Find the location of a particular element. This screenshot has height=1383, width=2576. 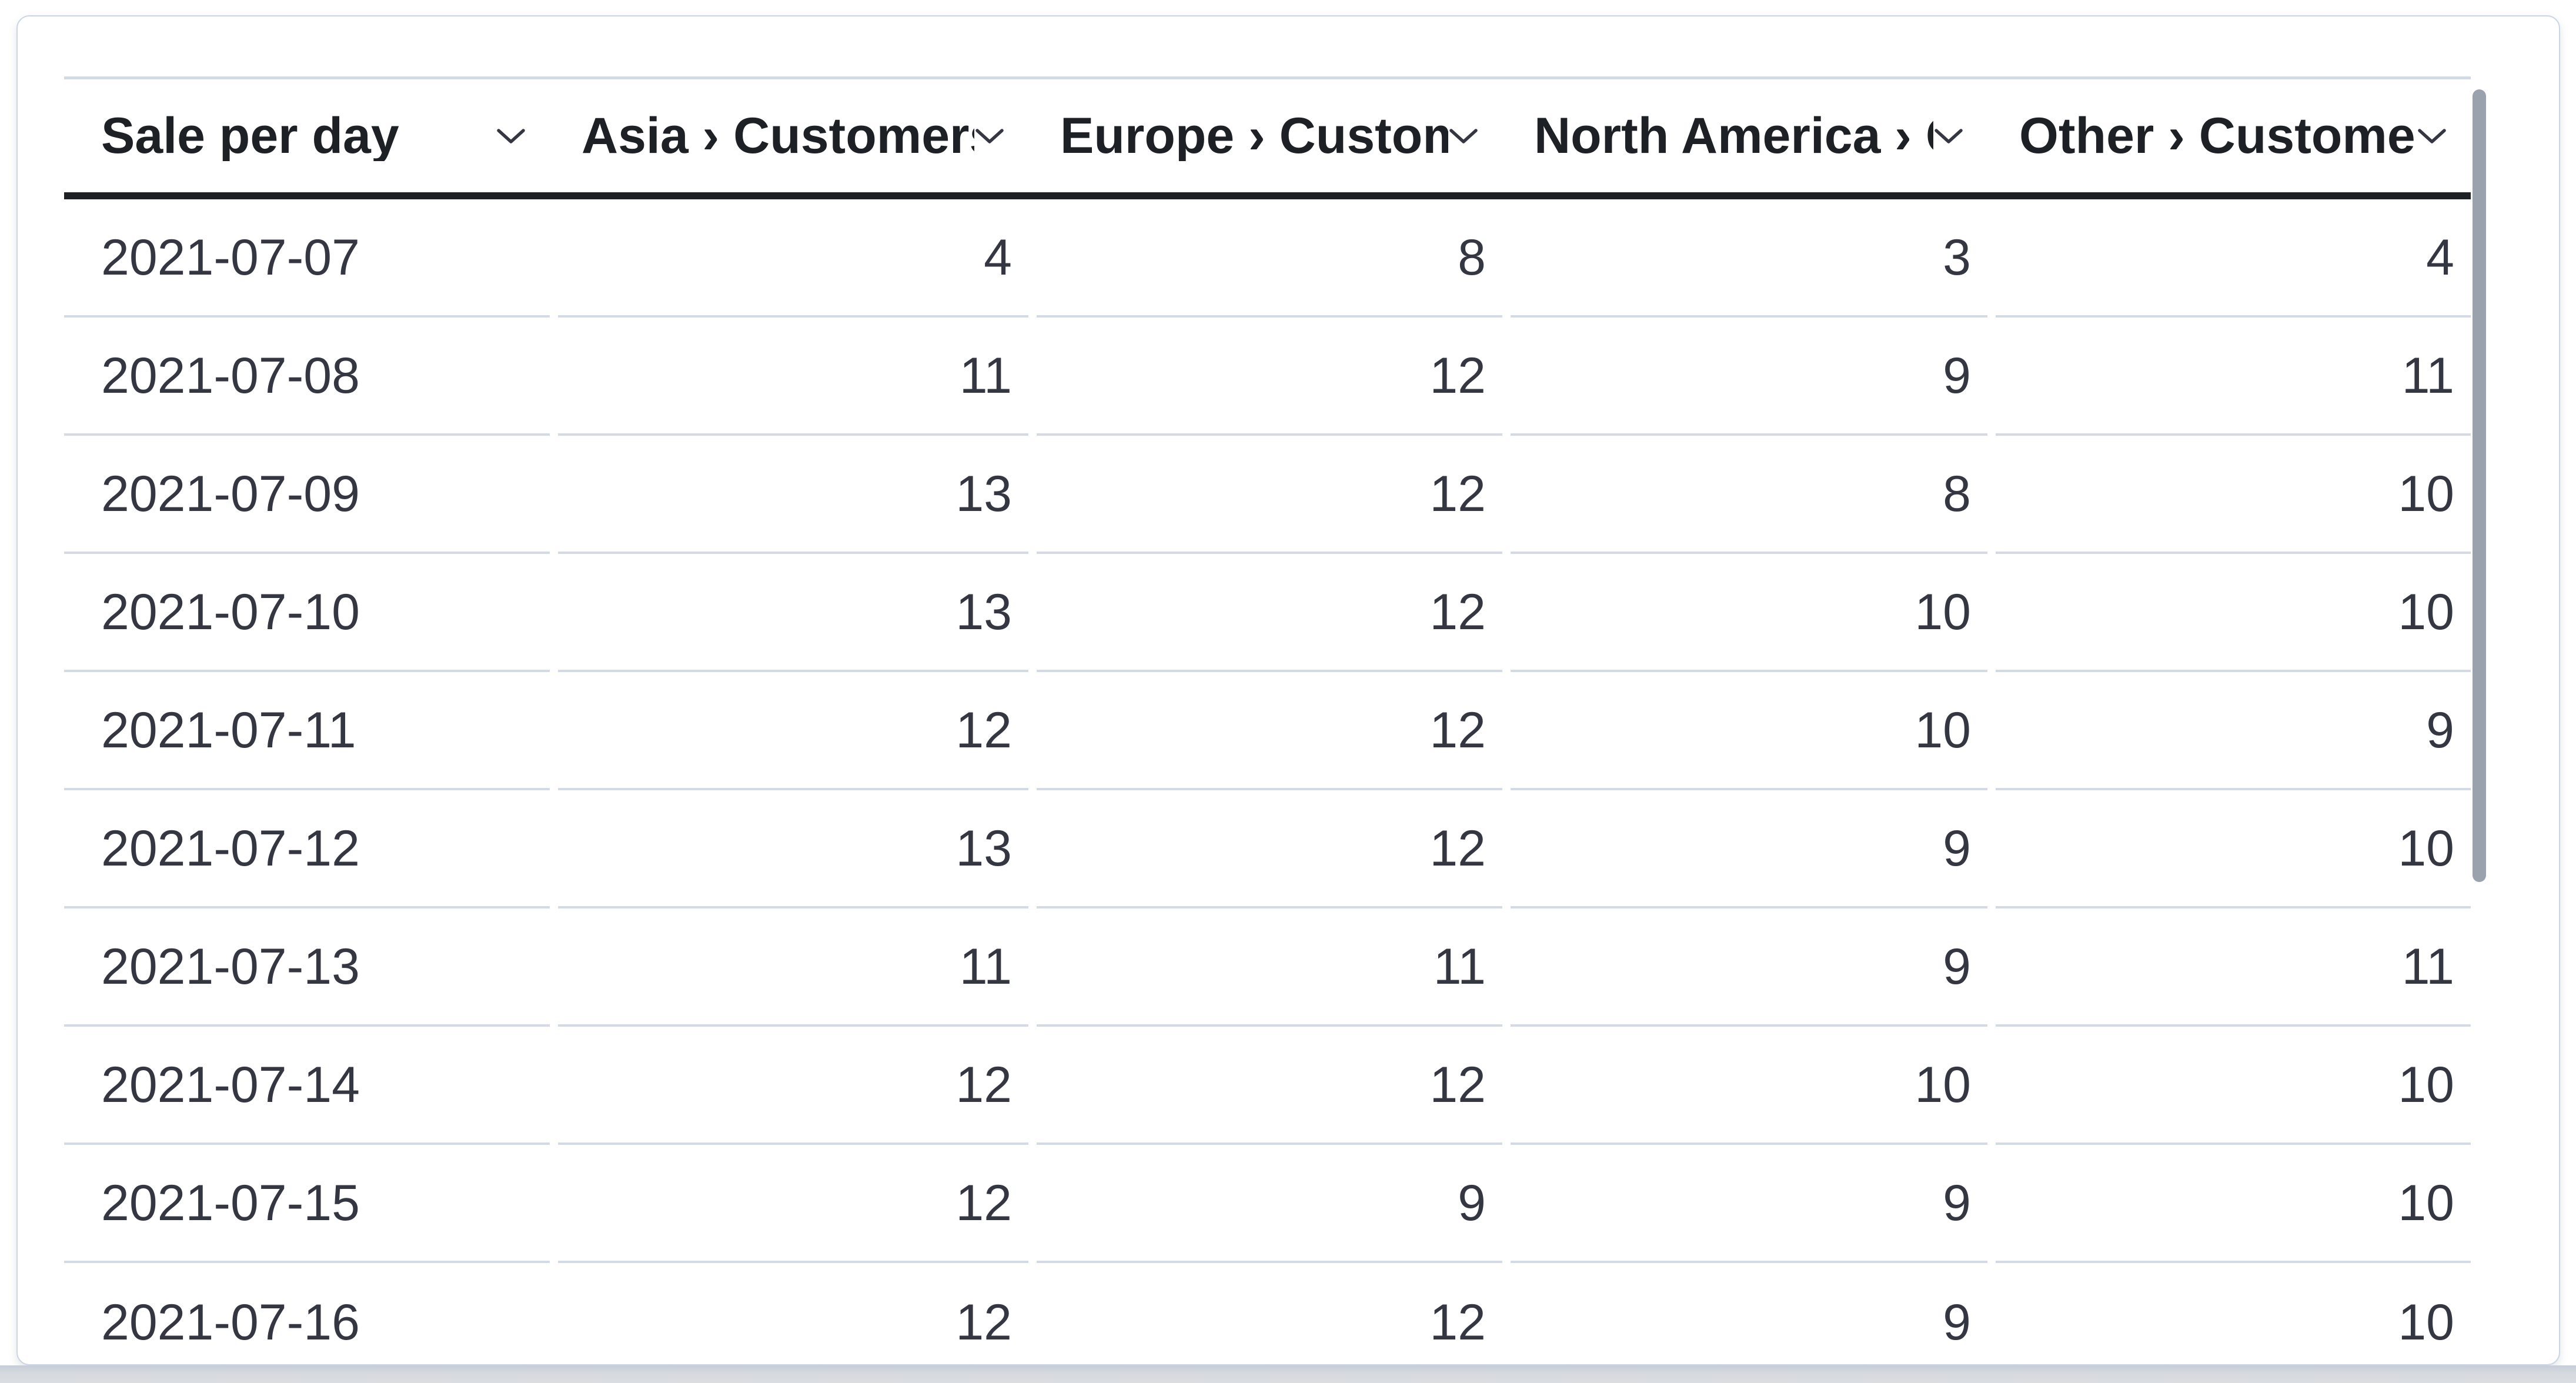

column-header-label: Europe › Customers is located at coordinates (1254, 136).